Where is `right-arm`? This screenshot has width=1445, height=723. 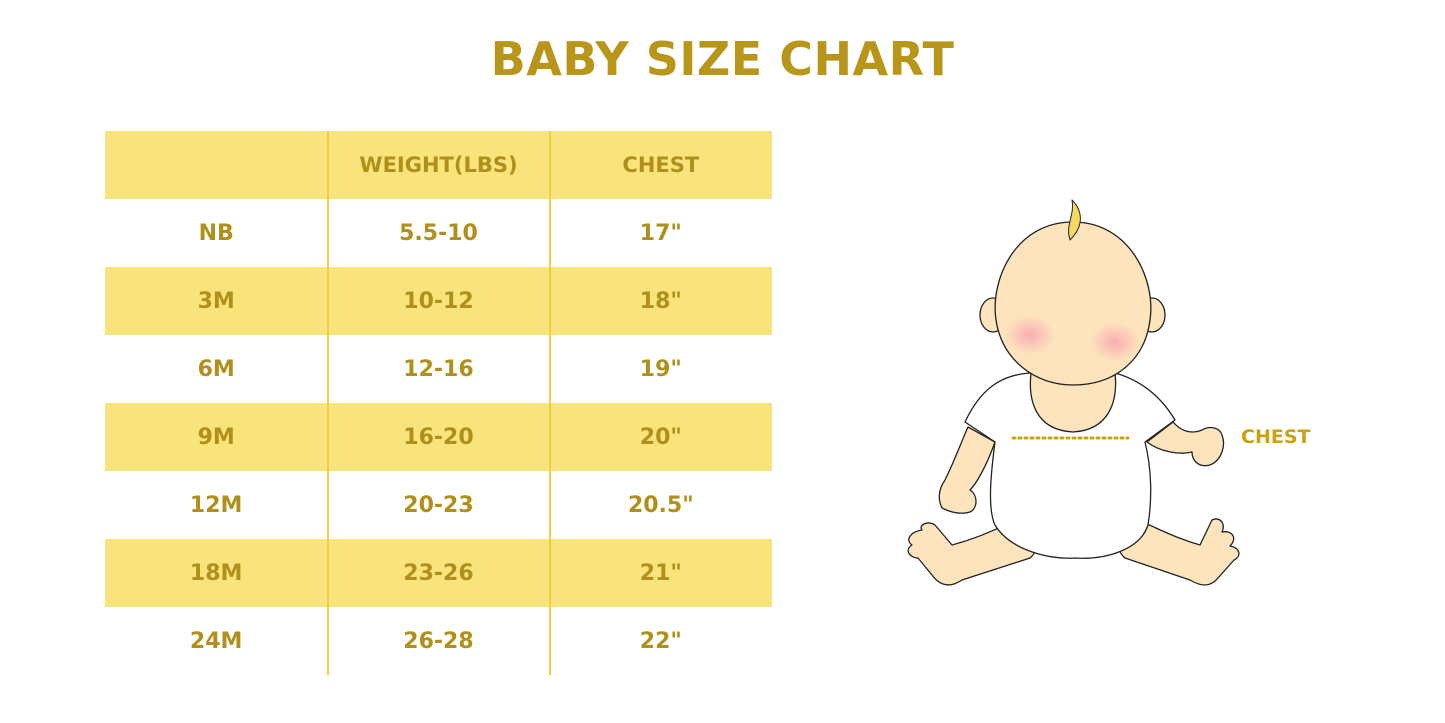 right-arm is located at coordinates (1185, 444).